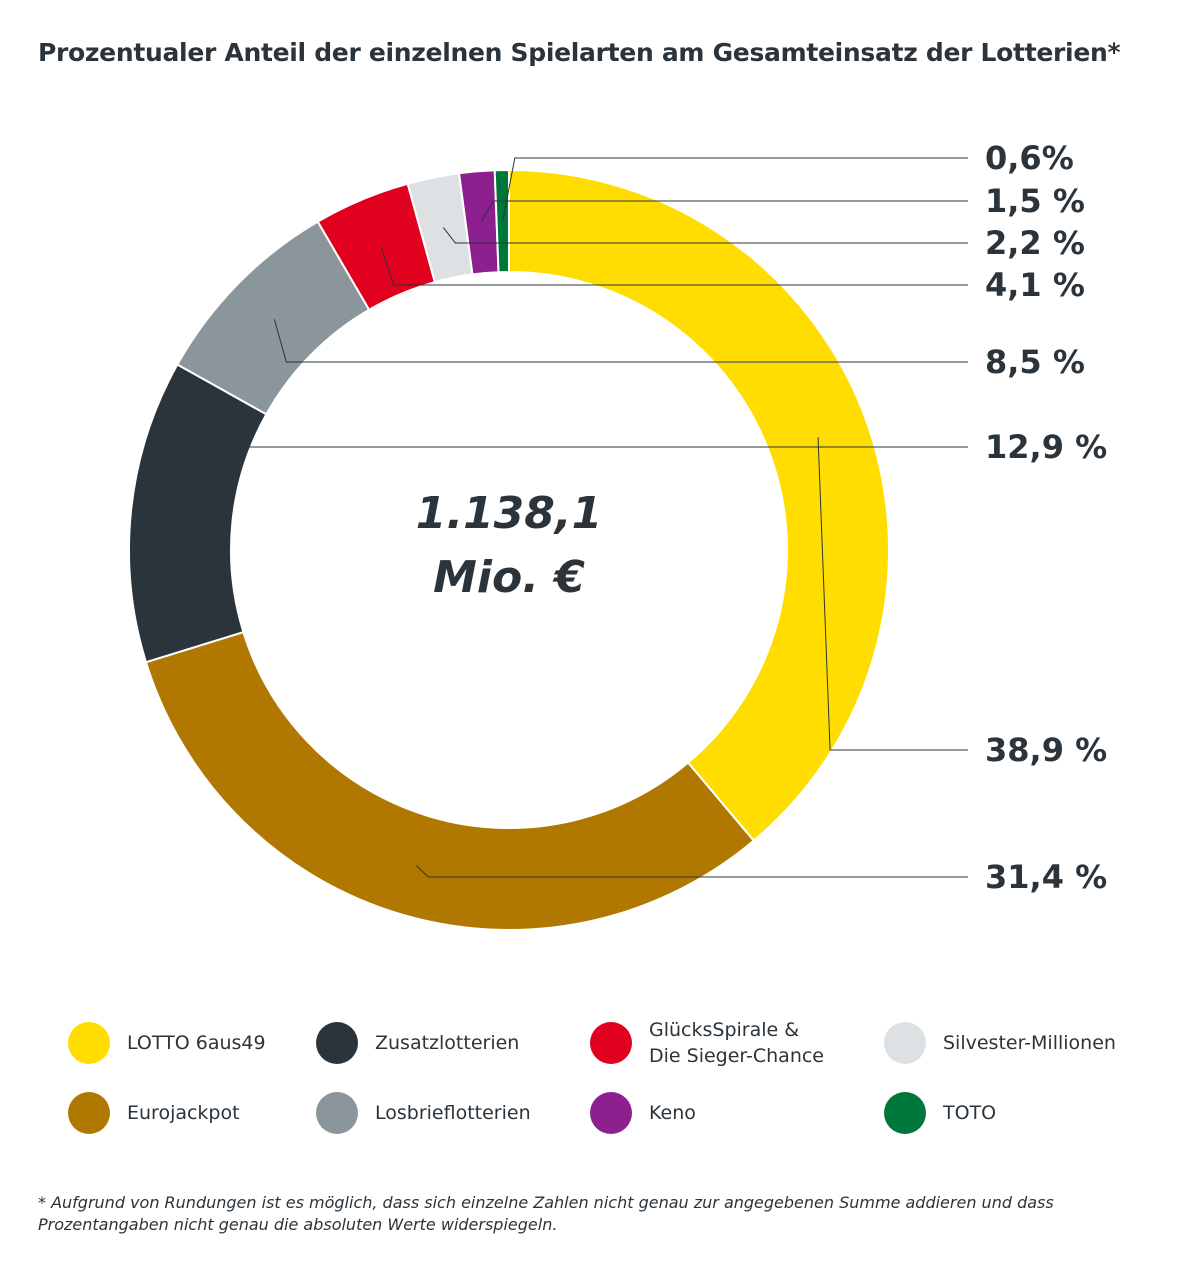  I want to click on slice-percentage-label: 12,9 %, so click(1046, 447).